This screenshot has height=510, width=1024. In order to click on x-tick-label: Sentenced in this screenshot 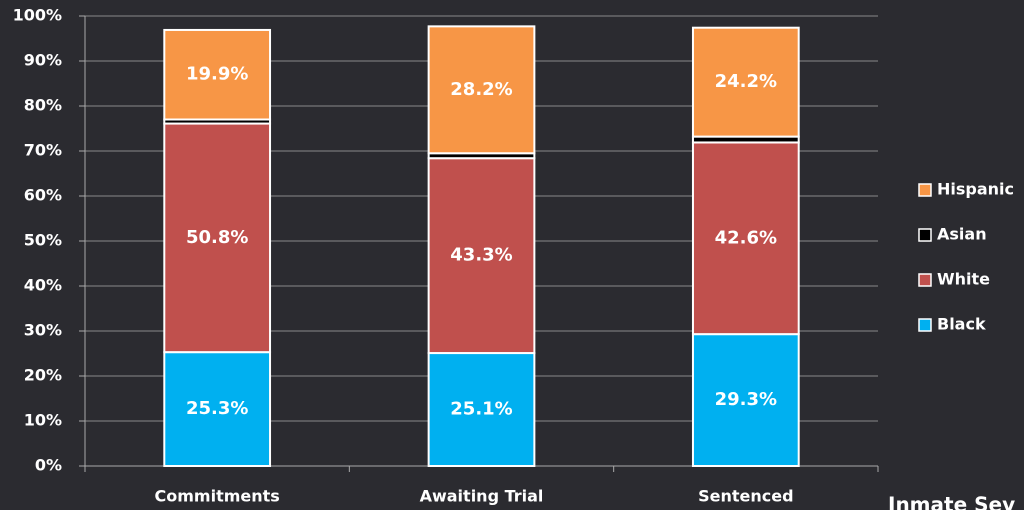, I will do `click(745, 496)`.